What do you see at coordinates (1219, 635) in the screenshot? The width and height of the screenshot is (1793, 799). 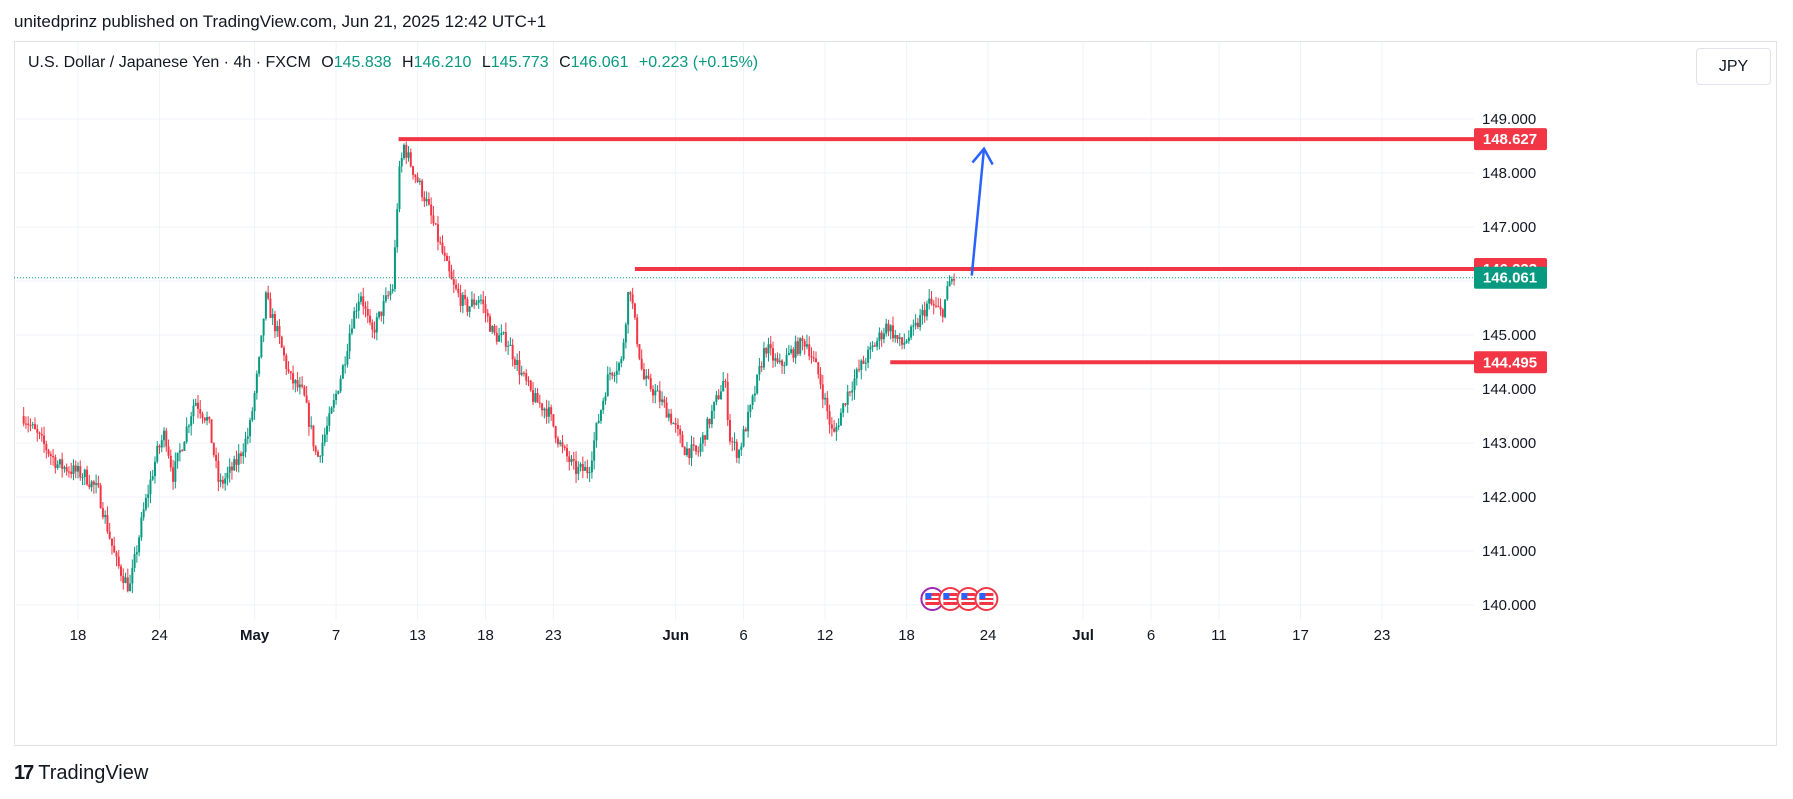 I see `x-tick-label: 11` at bounding box center [1219, 635].